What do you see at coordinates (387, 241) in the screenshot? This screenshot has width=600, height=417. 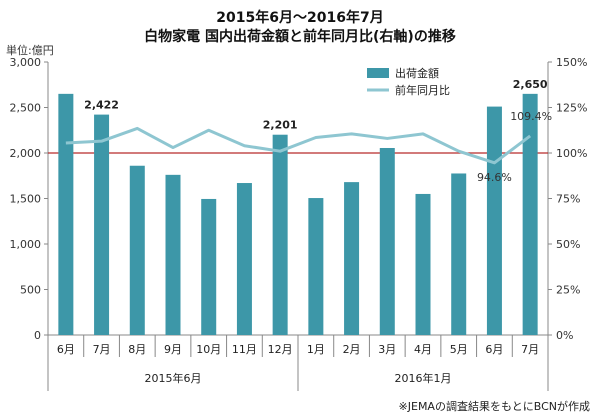 I see `bar-3月` at bounding box center [387, 241].